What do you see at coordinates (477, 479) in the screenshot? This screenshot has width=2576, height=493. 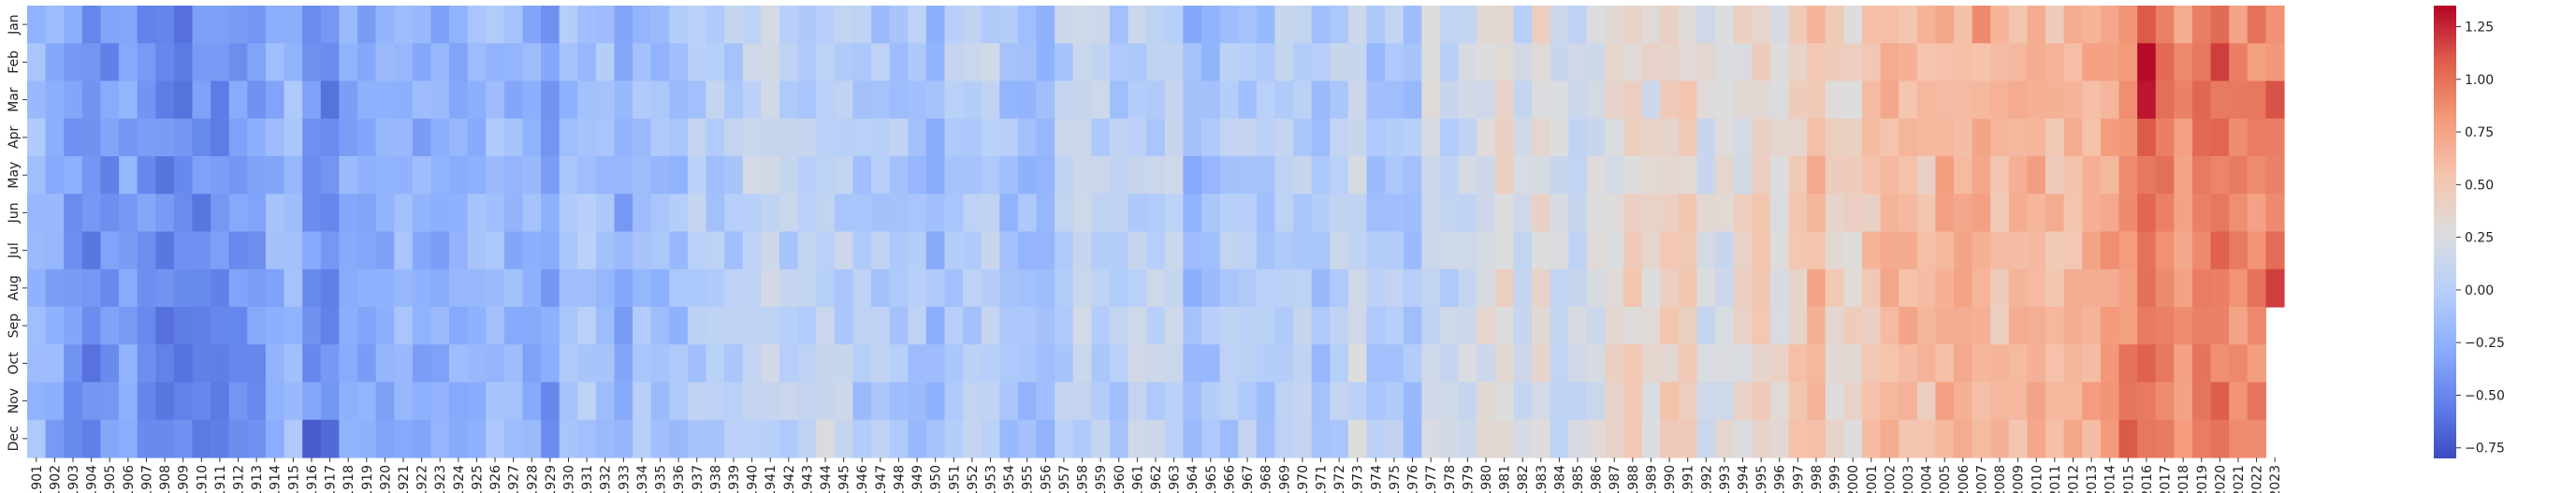 I see `x-tick-label: 1925` at bounding box center [477, 479].